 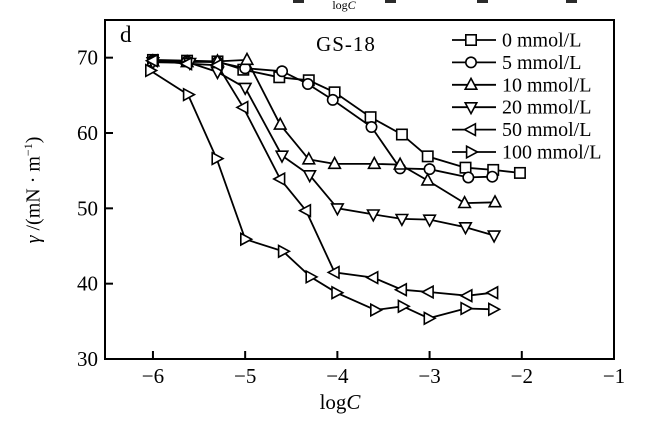 What do you see at coordinates (346, 44) in the screenshot?
I see `chart-title: GS-18` at bounding box center [346, 44].